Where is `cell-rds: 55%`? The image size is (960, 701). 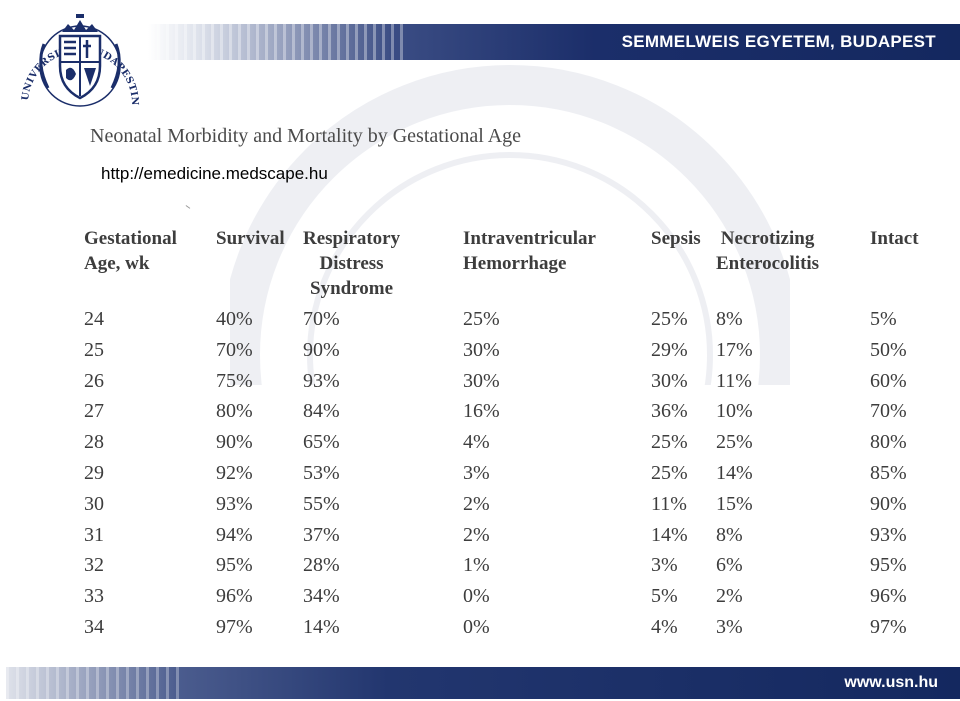 cell-rds: 55% is located at coordinates (321, 503).